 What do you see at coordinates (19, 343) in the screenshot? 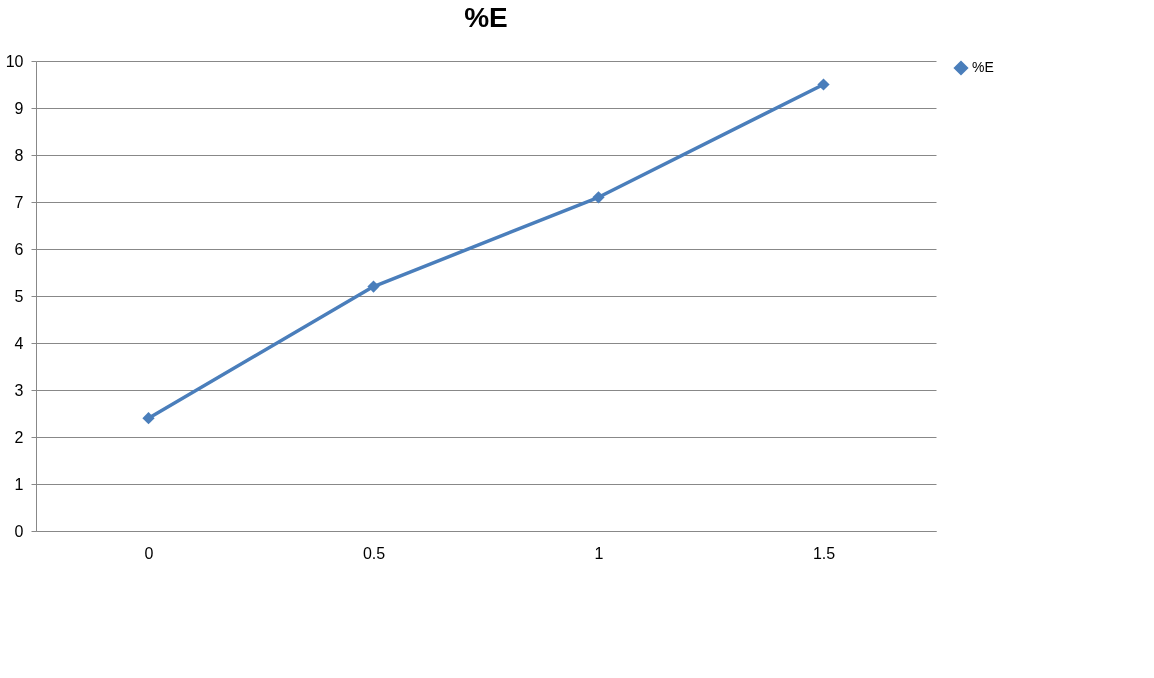
I see `y-tick-label: 4` at bounding box center [19, 343].